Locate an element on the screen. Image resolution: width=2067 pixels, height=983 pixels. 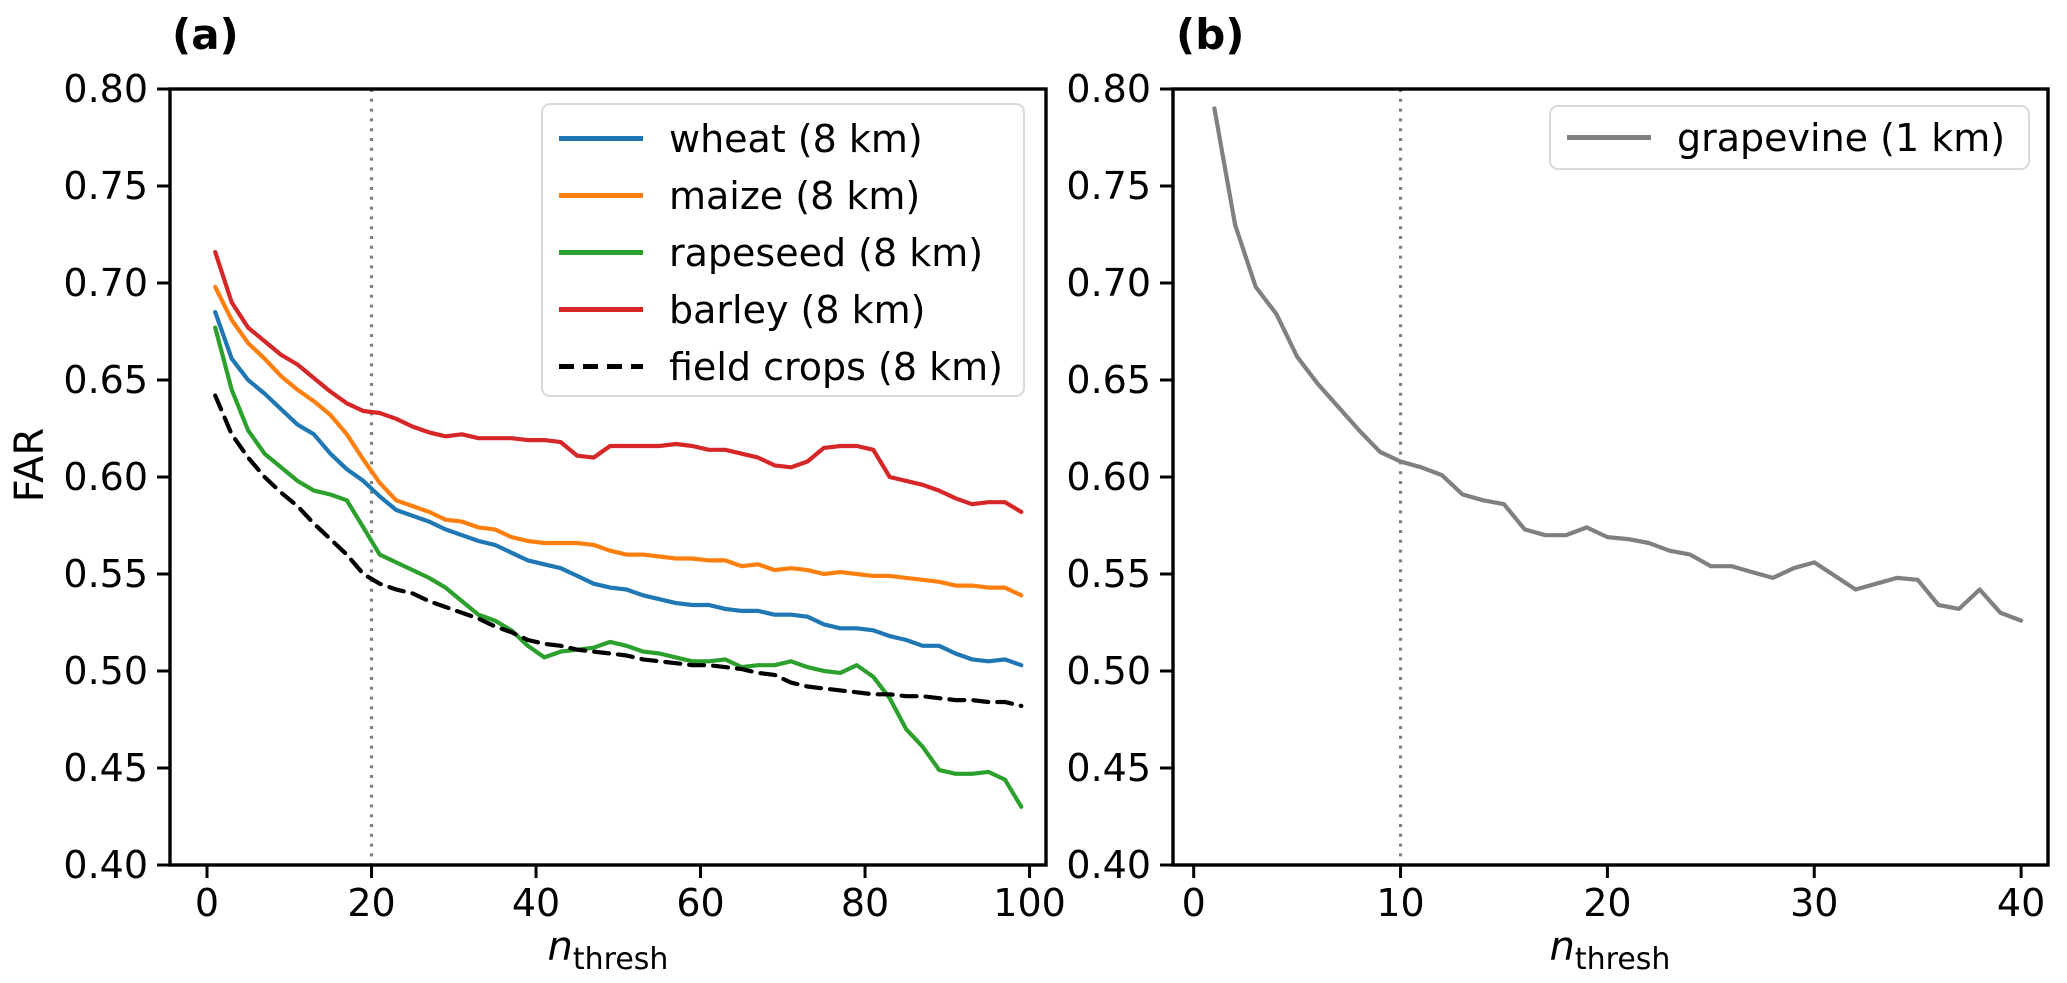
legend-label-rapeseed: rapeseed (8 km) is located at coordinates (826, 252).